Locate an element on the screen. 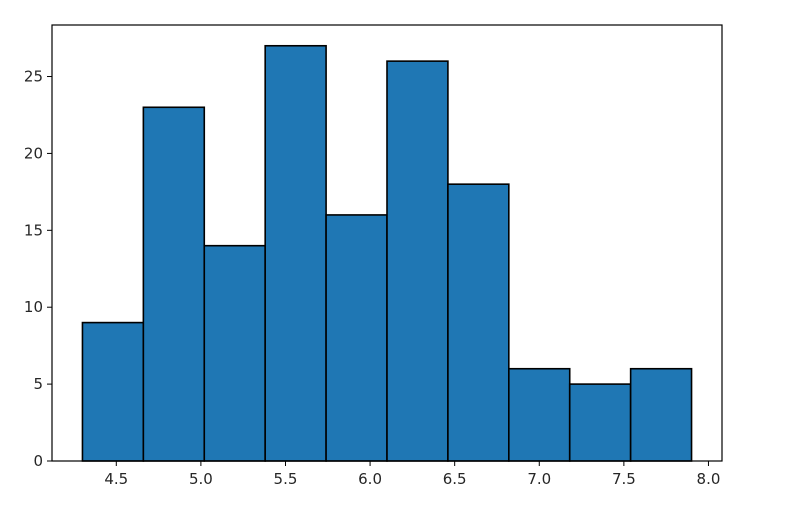 This screenshot has height=510, width=792. y-tick-label: 0 is located at coordinates (38, 461).